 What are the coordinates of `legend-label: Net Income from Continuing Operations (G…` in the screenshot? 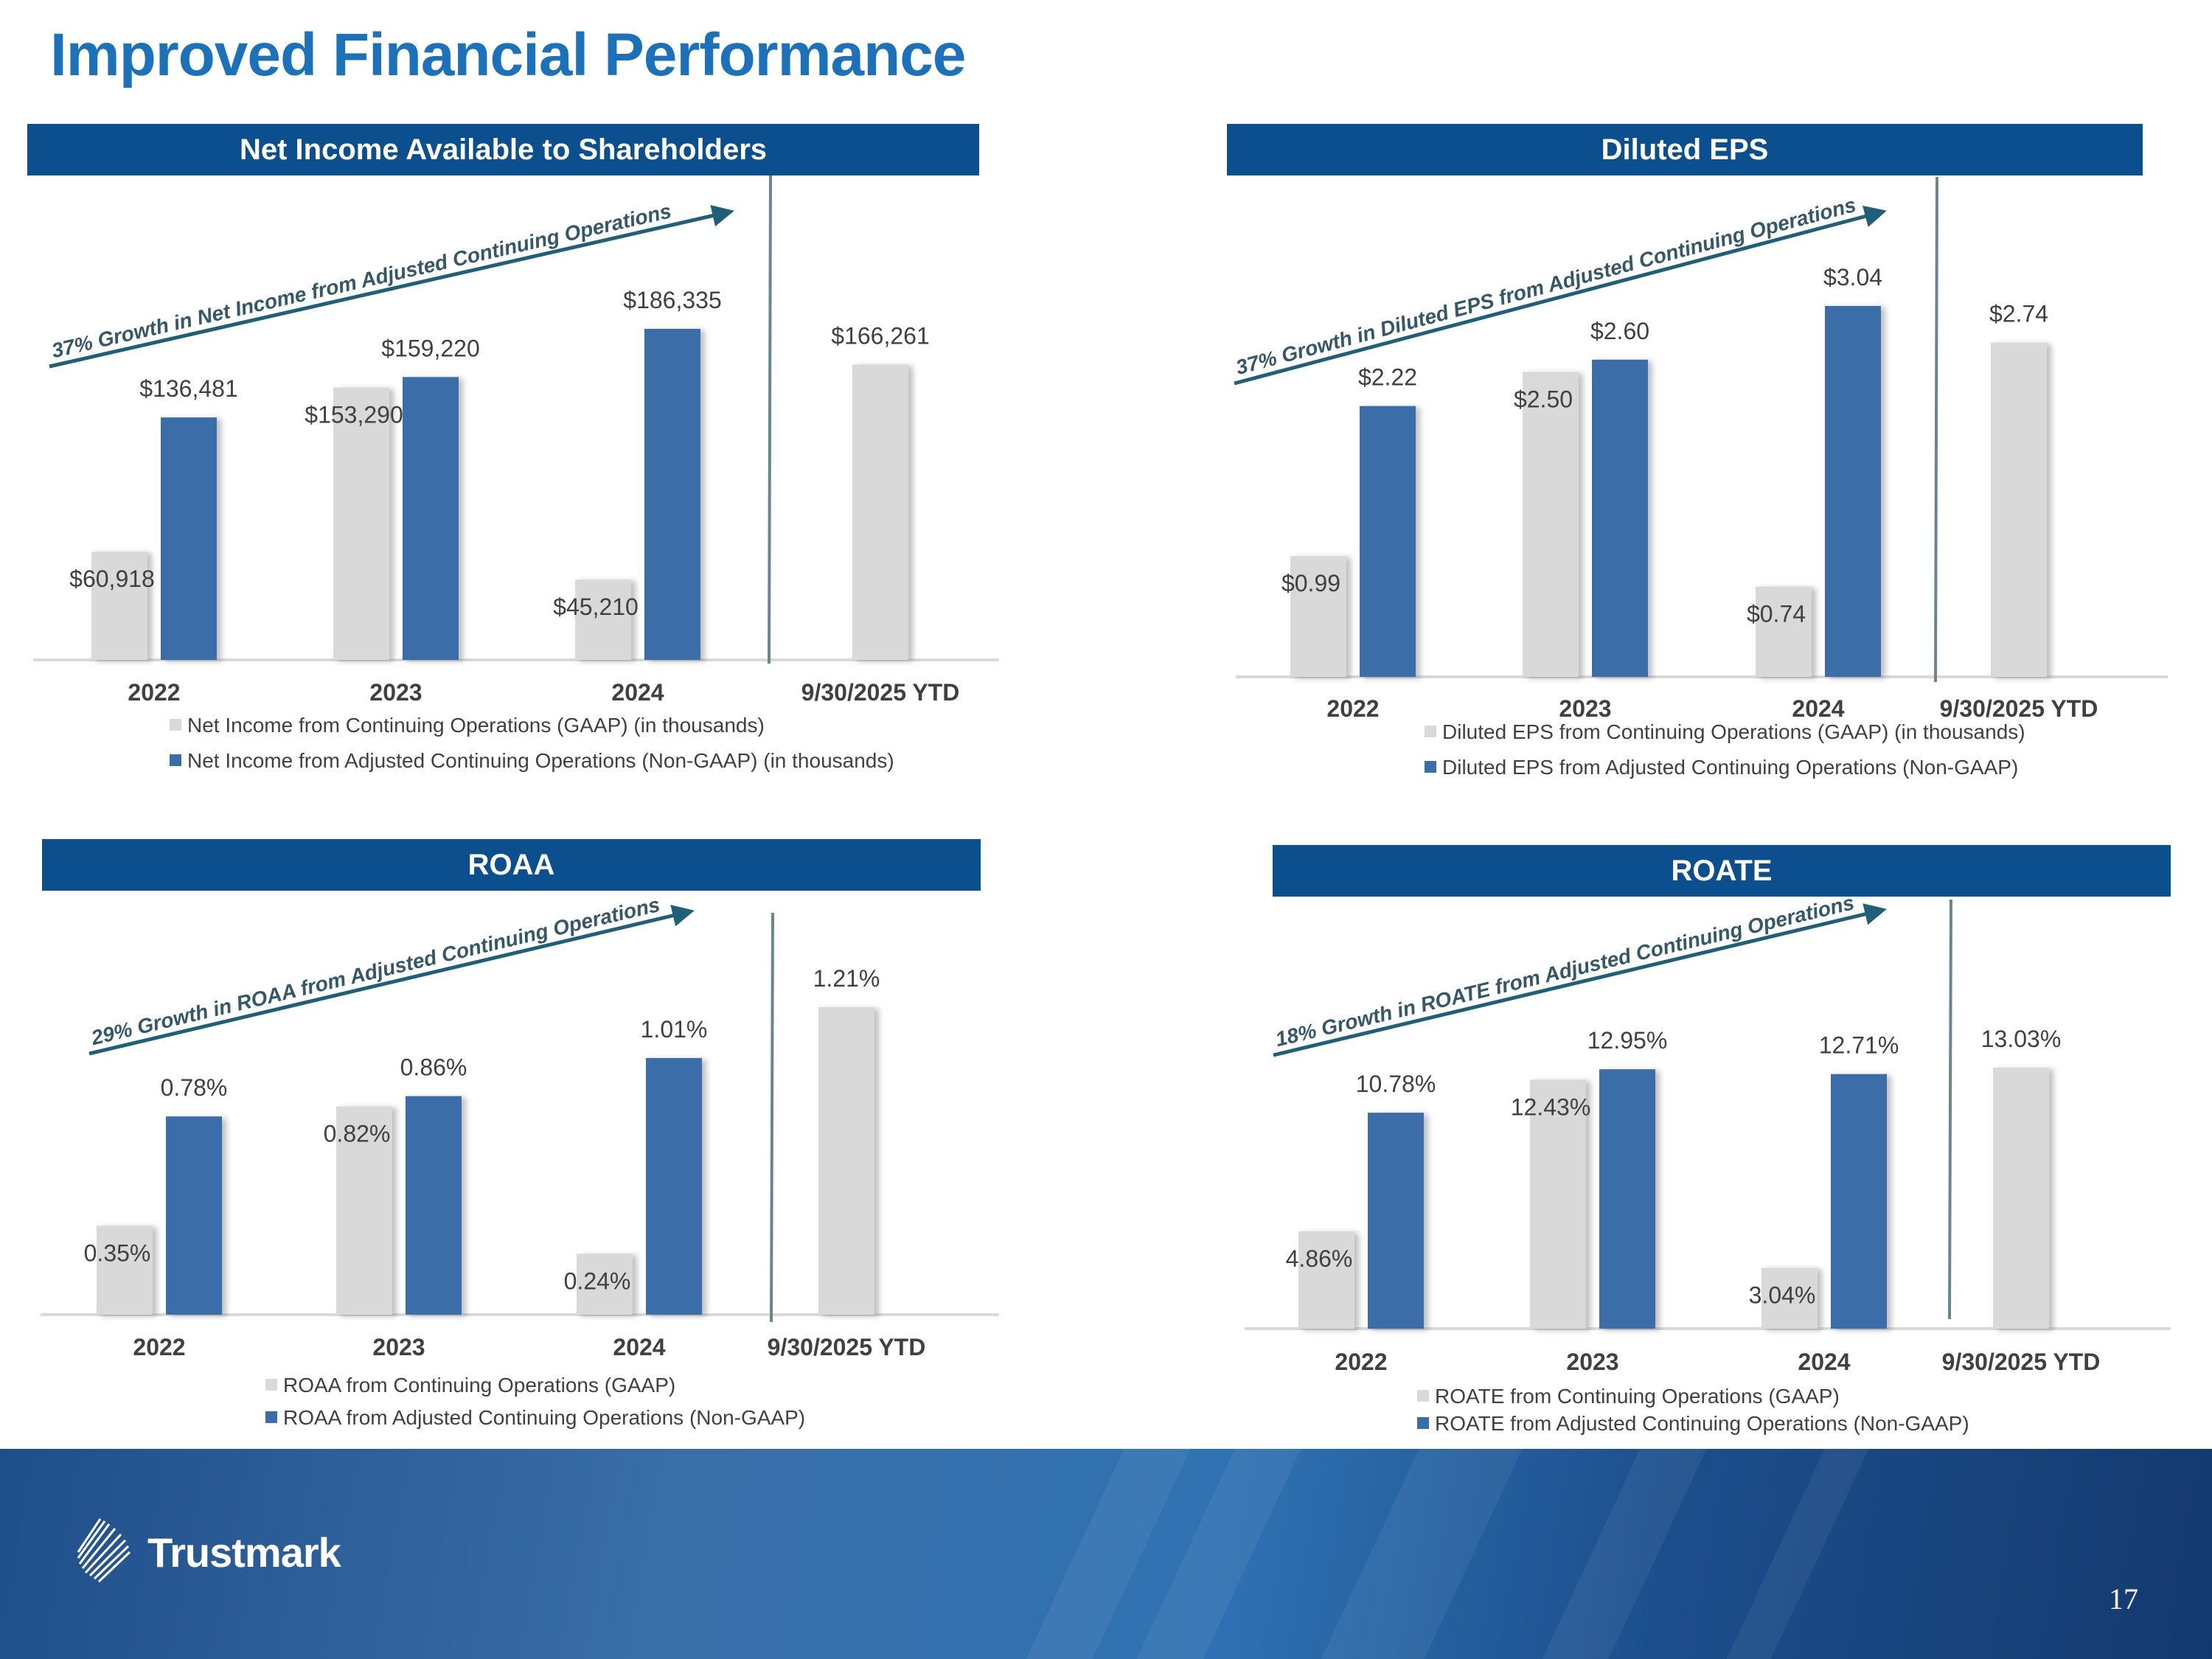 It's located at (476, 725).